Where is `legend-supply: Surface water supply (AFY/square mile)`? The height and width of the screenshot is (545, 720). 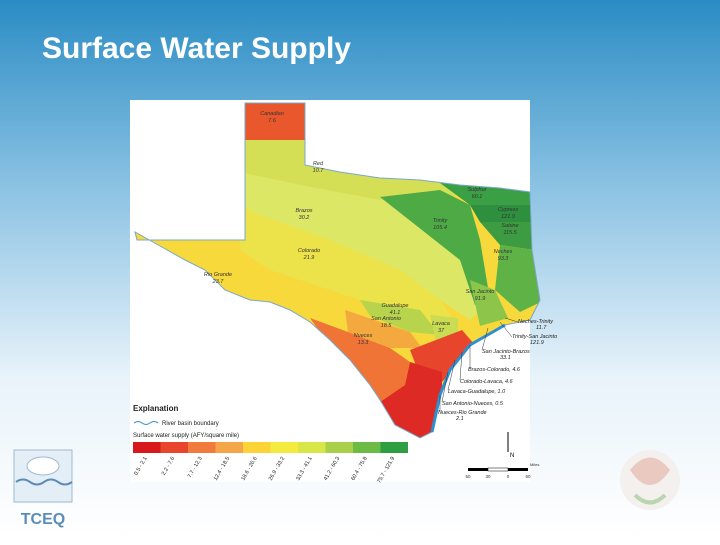 legend-supply: Surface water supply (AFY/square mile) is located at coordinates (186, 436).